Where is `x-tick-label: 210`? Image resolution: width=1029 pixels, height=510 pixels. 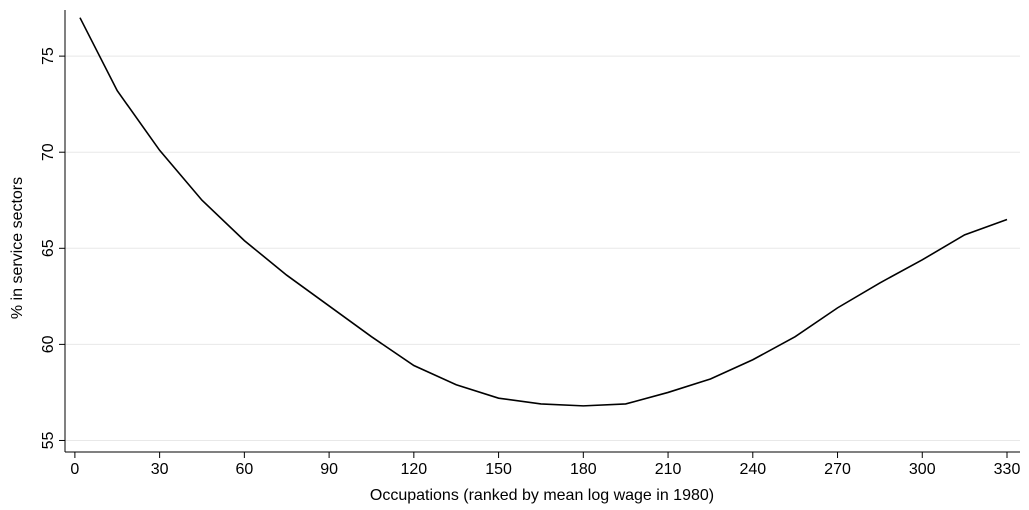 x-tick-label: 210 is located at coordinates (668, 469).